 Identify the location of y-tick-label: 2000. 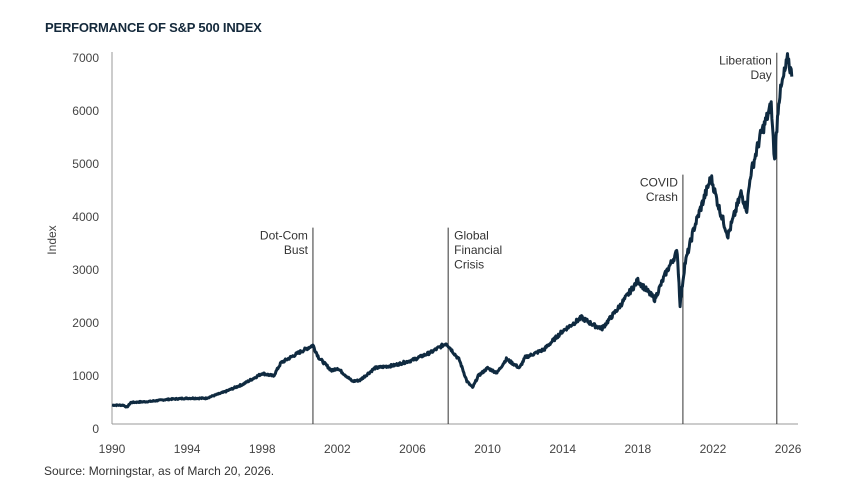
(85, 323).